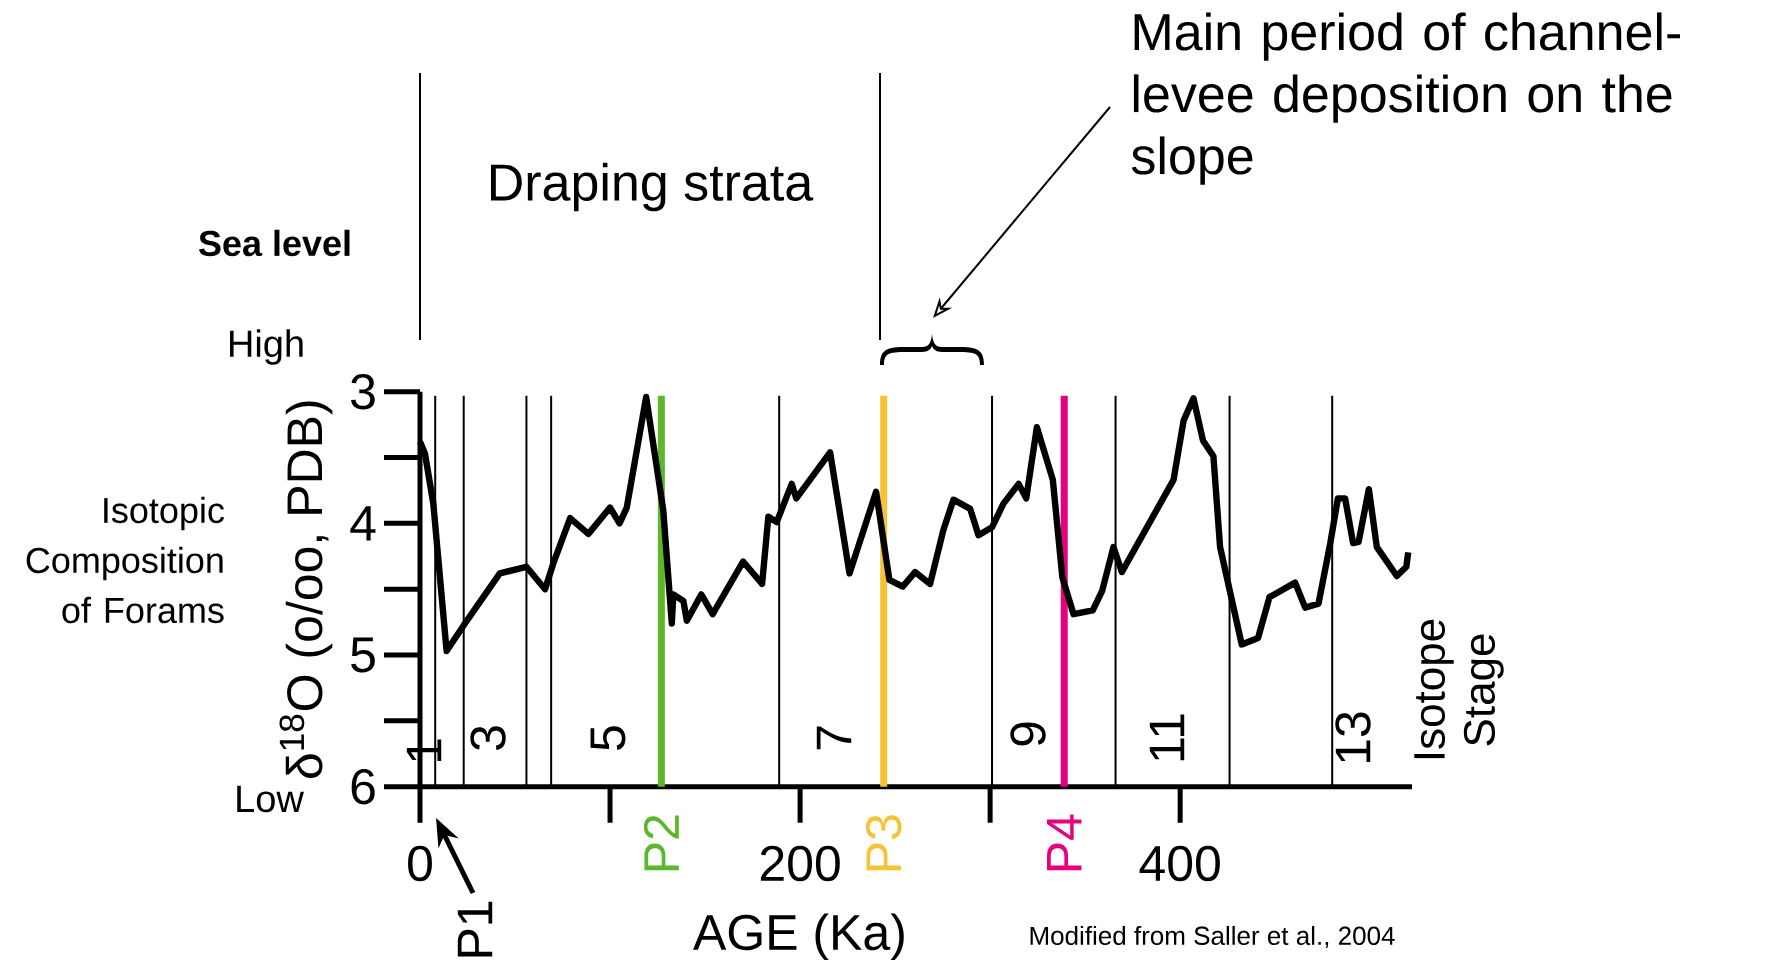 The height and width of the screenshot is (963, 1773). Describe the element at coordinates (363, 655) in the screenshot. I see `y-tick-label: 5` at that location.